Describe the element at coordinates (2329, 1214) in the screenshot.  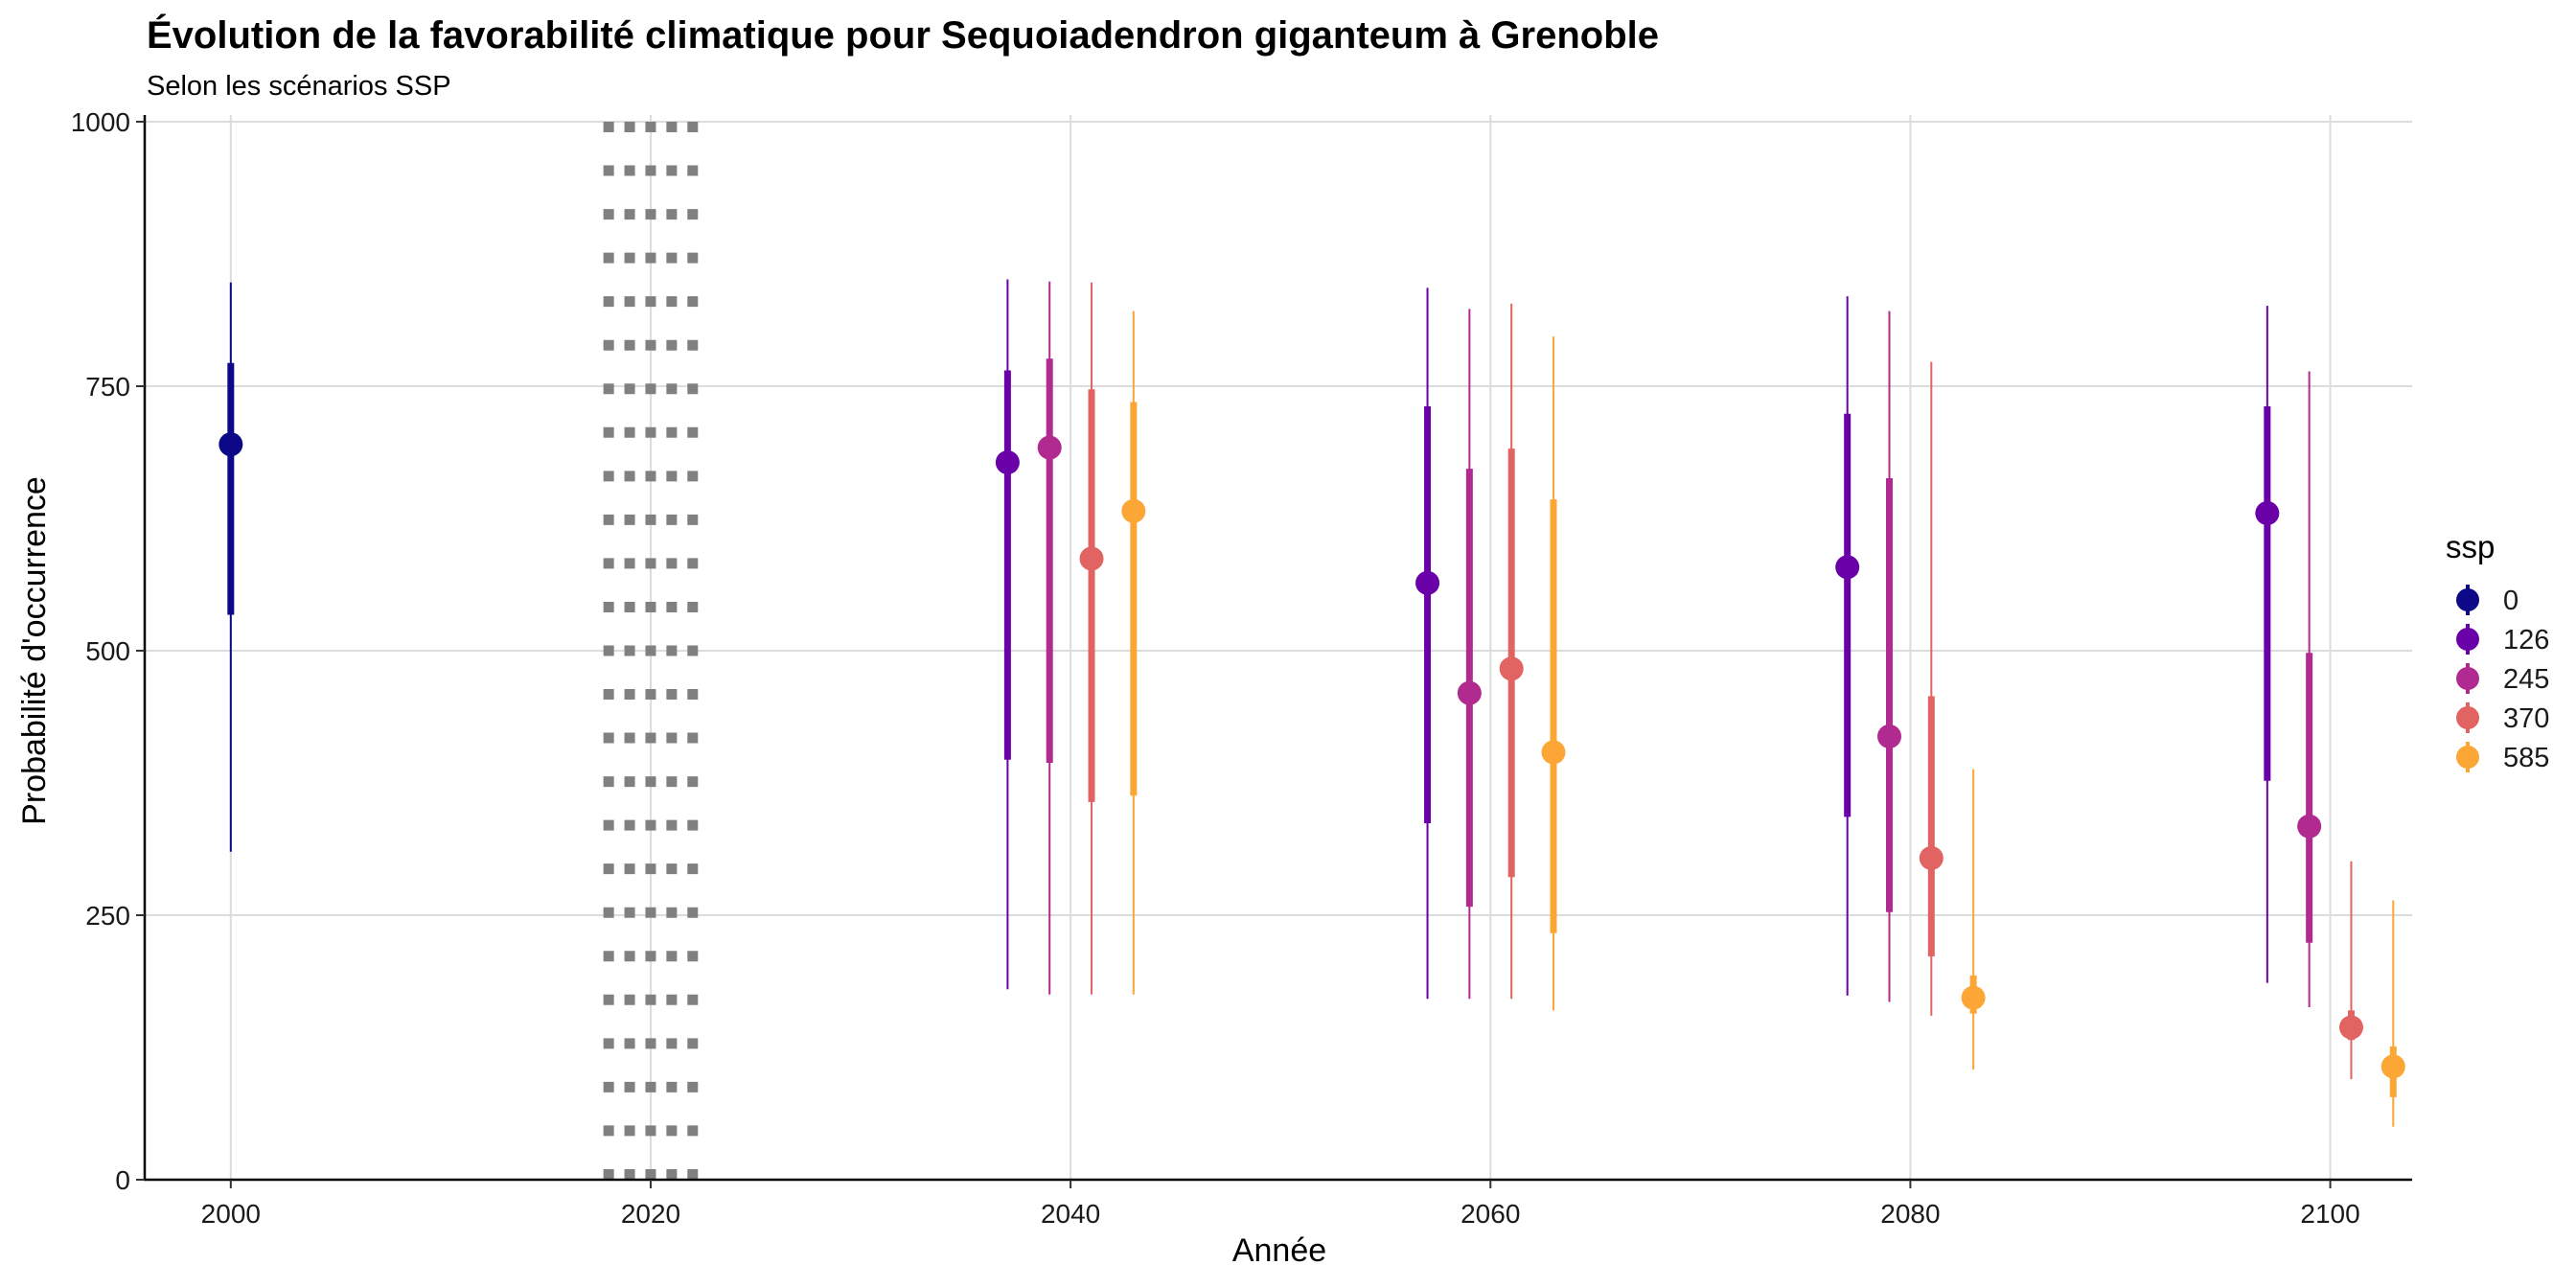
I see `x-tick-label: 2100` at that location.